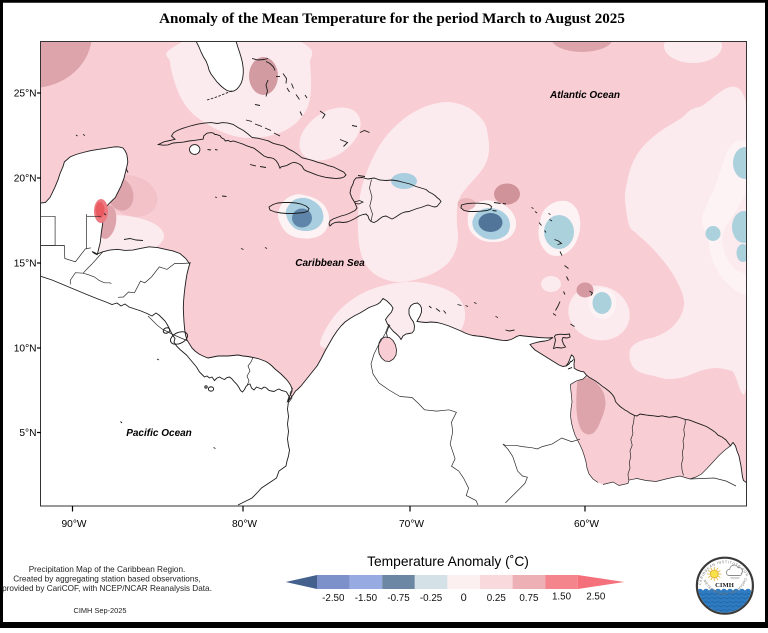 The width and height of the screenshot is (768, 633). Describe the element at coordinates (25, 94) in the screenshot. I see `svg-text: 25°N` at that location.